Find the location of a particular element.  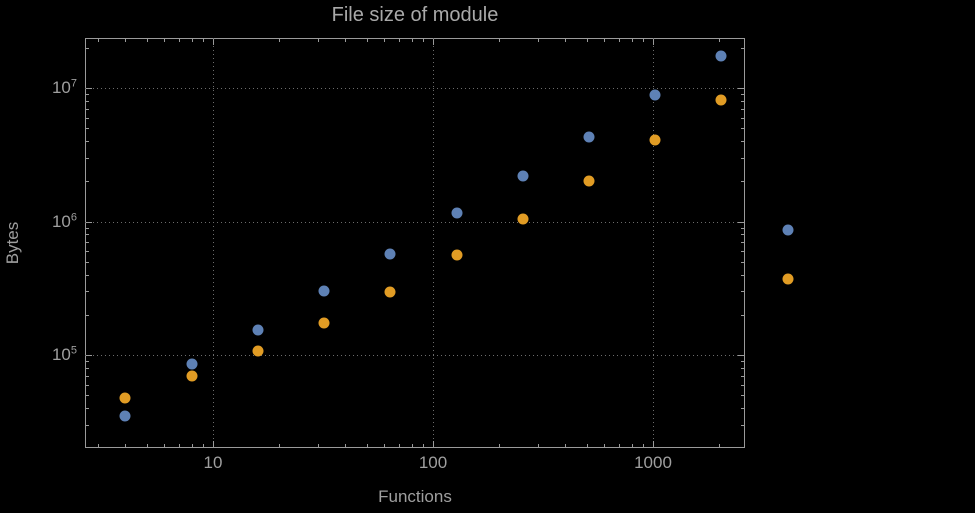

y-tick-label: 10⁵ is located at coordinates (64, 354).